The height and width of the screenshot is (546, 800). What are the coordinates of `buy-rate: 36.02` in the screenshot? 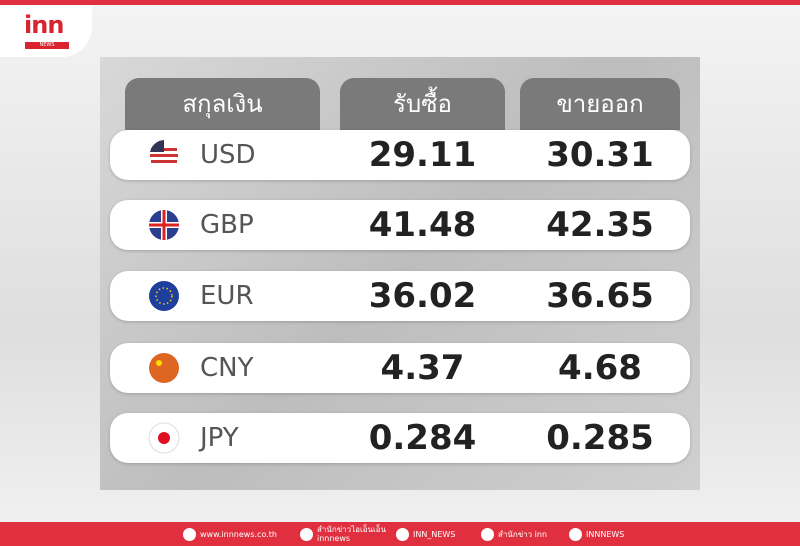 It's located at (422, 296).